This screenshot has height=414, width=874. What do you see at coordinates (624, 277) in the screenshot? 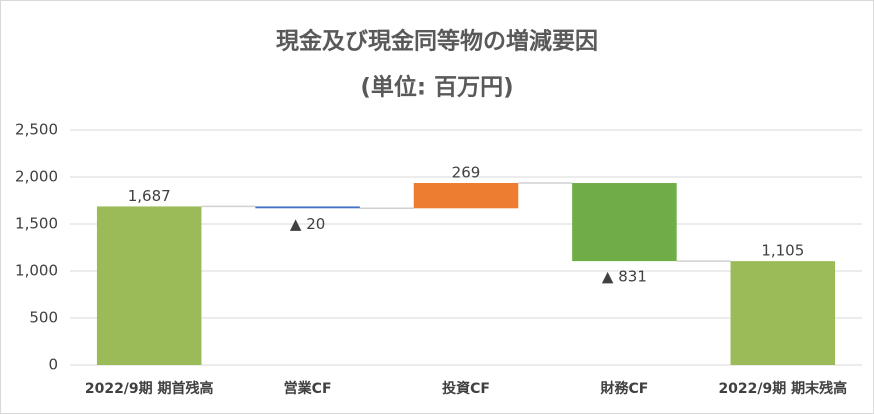
I see `value-label: ▲ 831` at bounding box center [624, 277].